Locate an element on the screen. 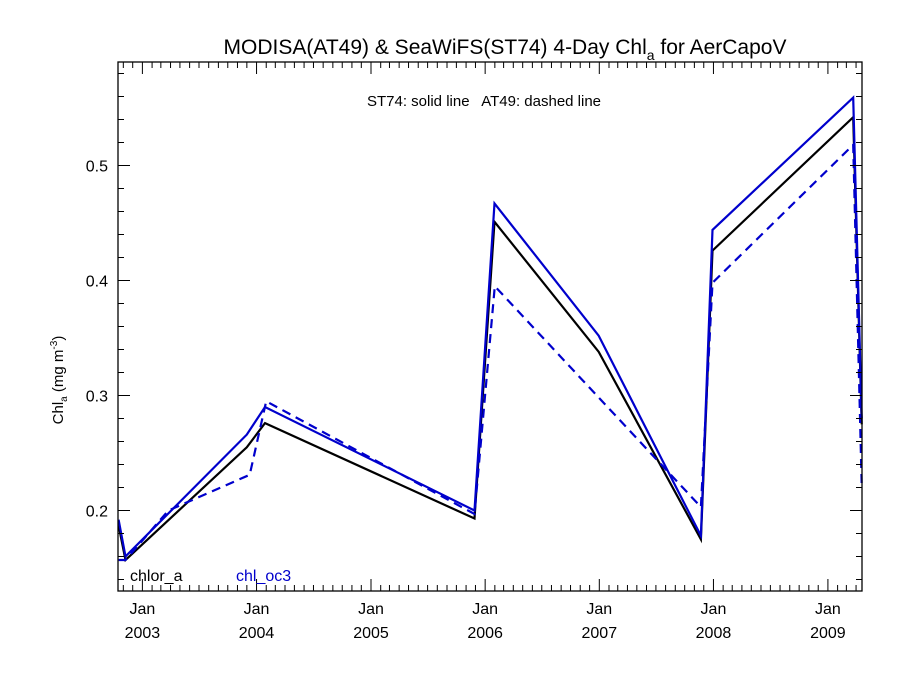  chart-subtitle: ST74: solid line AT49: dashed line is located at coordinates (484, 101).